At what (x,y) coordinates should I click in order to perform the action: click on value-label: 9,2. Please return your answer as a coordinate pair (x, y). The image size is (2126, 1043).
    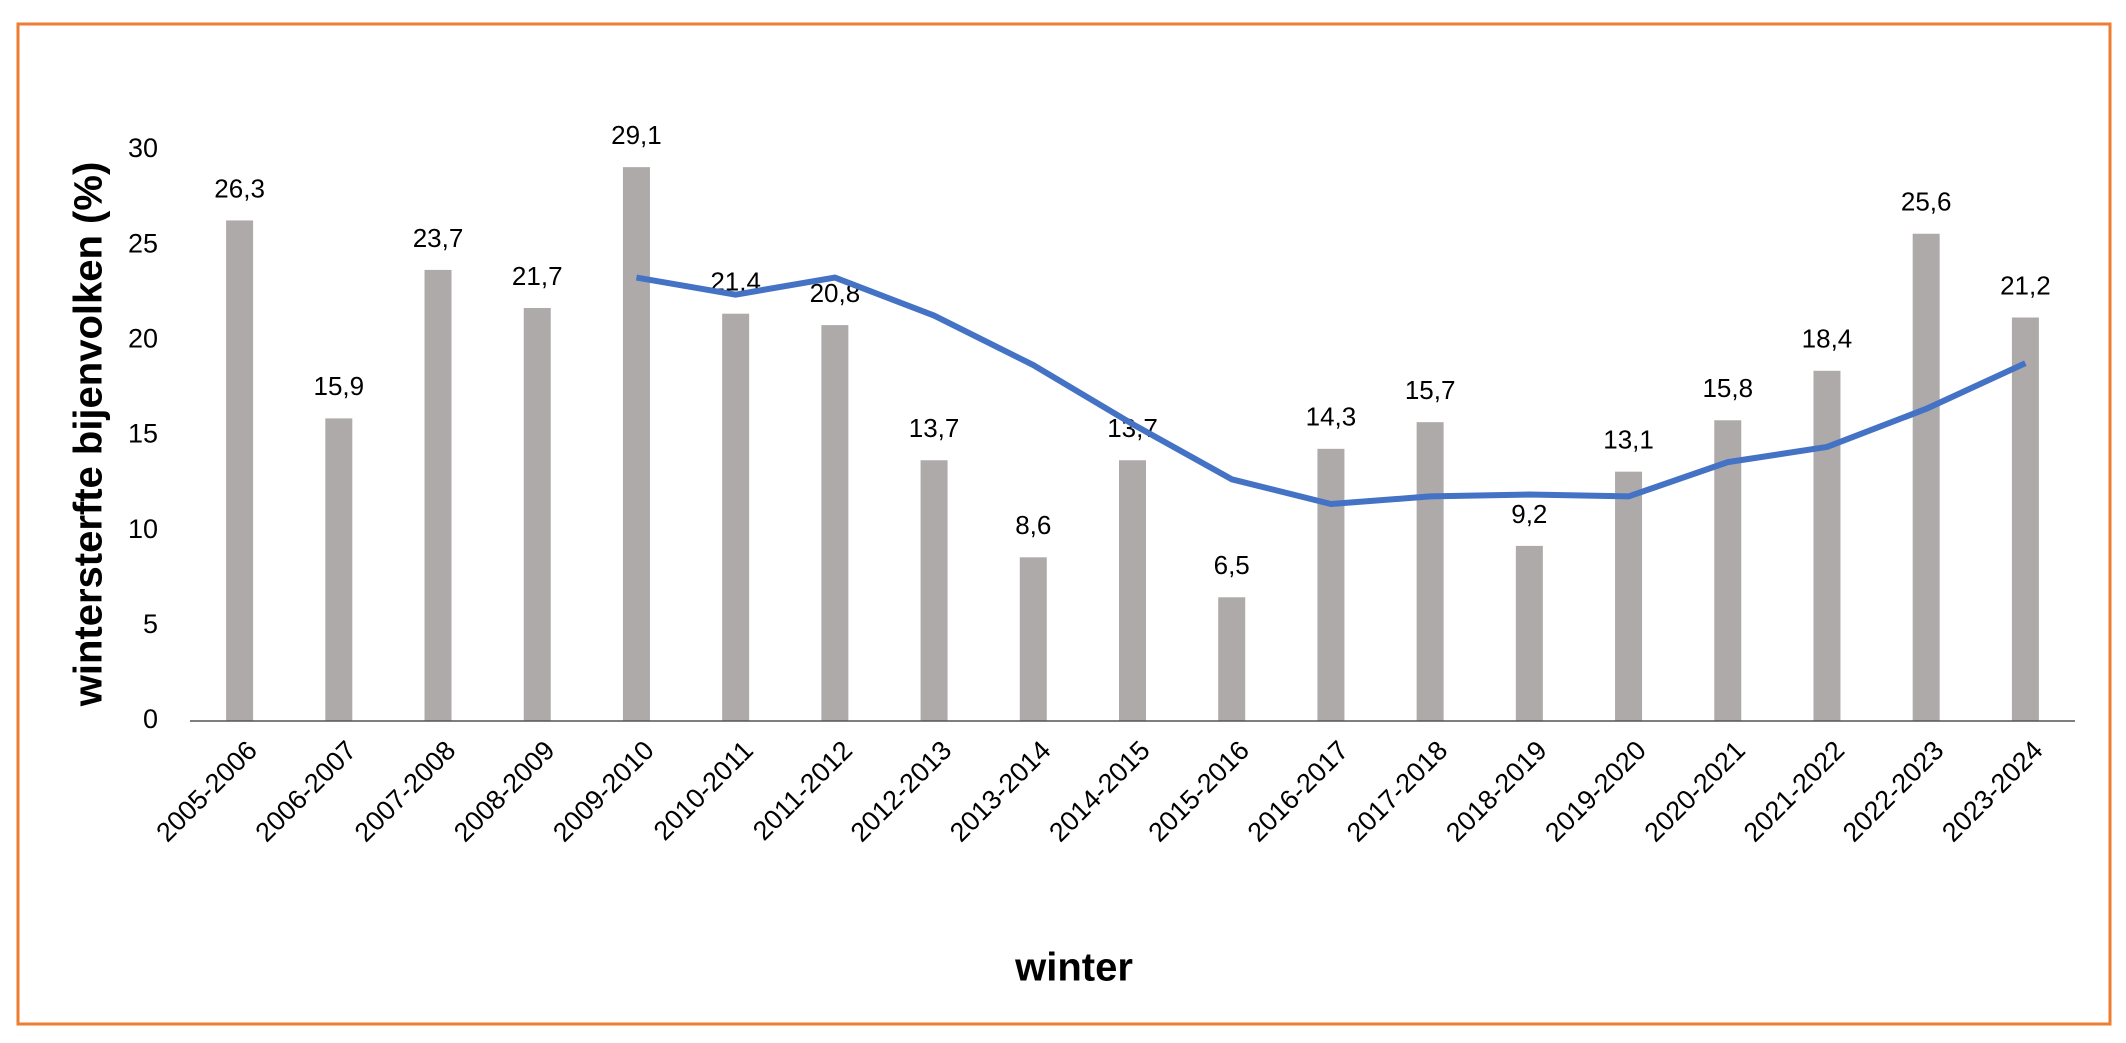
    Looking at the image, I should click on (1529, 514).